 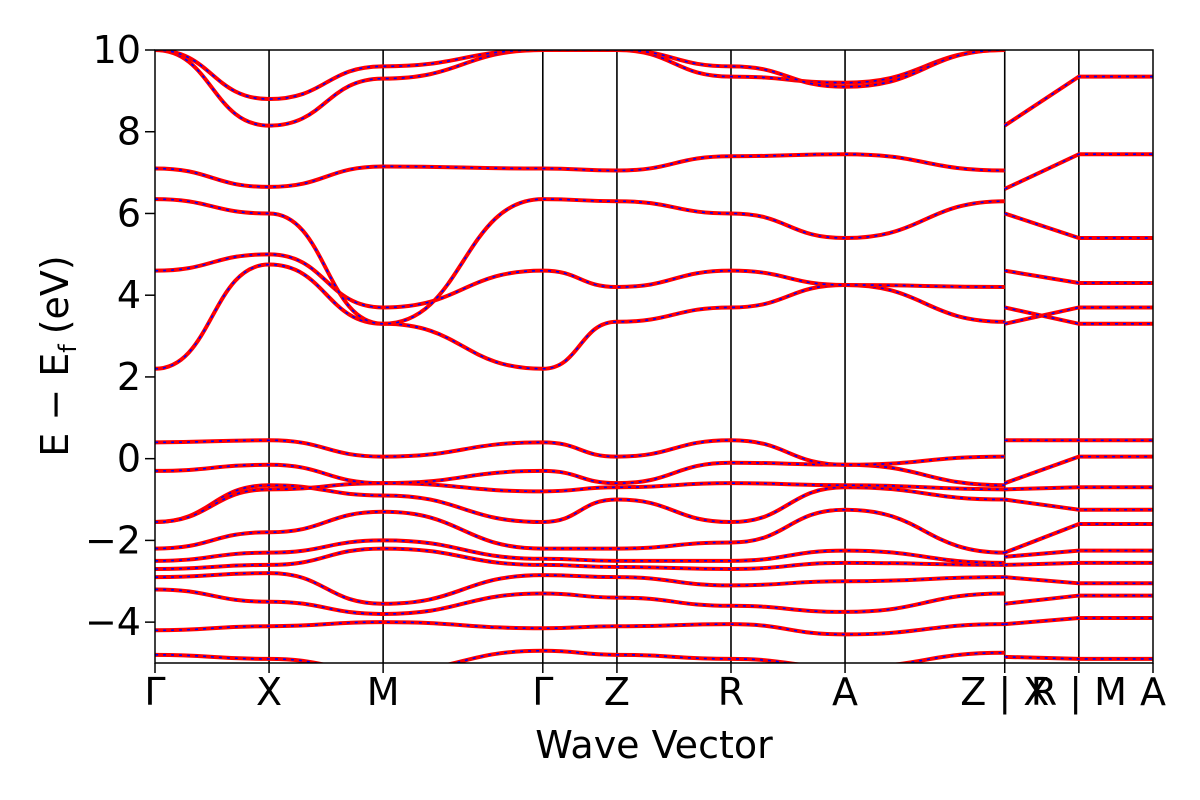 I want to click on y-tick-label: 6, so click(x=129, y=213).